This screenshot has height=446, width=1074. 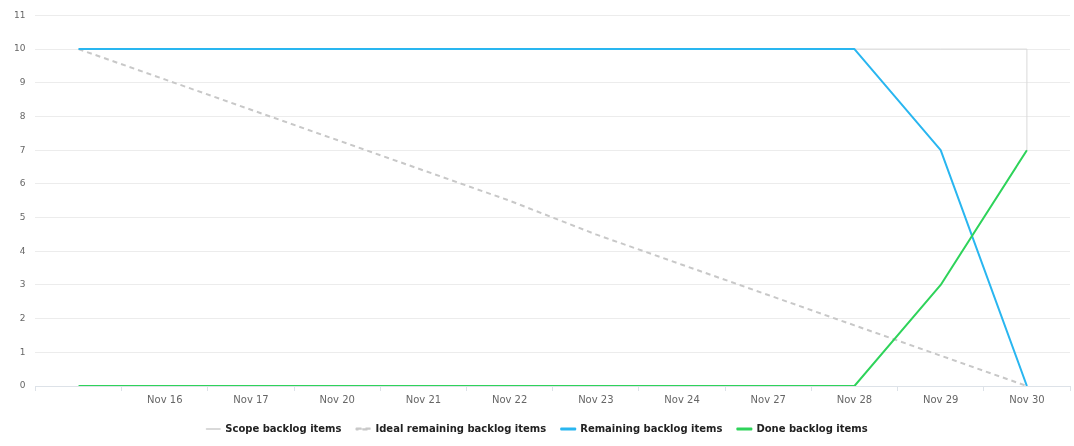 What do you see at coordinates (461, 428) in the screenshot?
I see `legend-label: Ideal remaining backlog items` at bounding box center [461, 428].